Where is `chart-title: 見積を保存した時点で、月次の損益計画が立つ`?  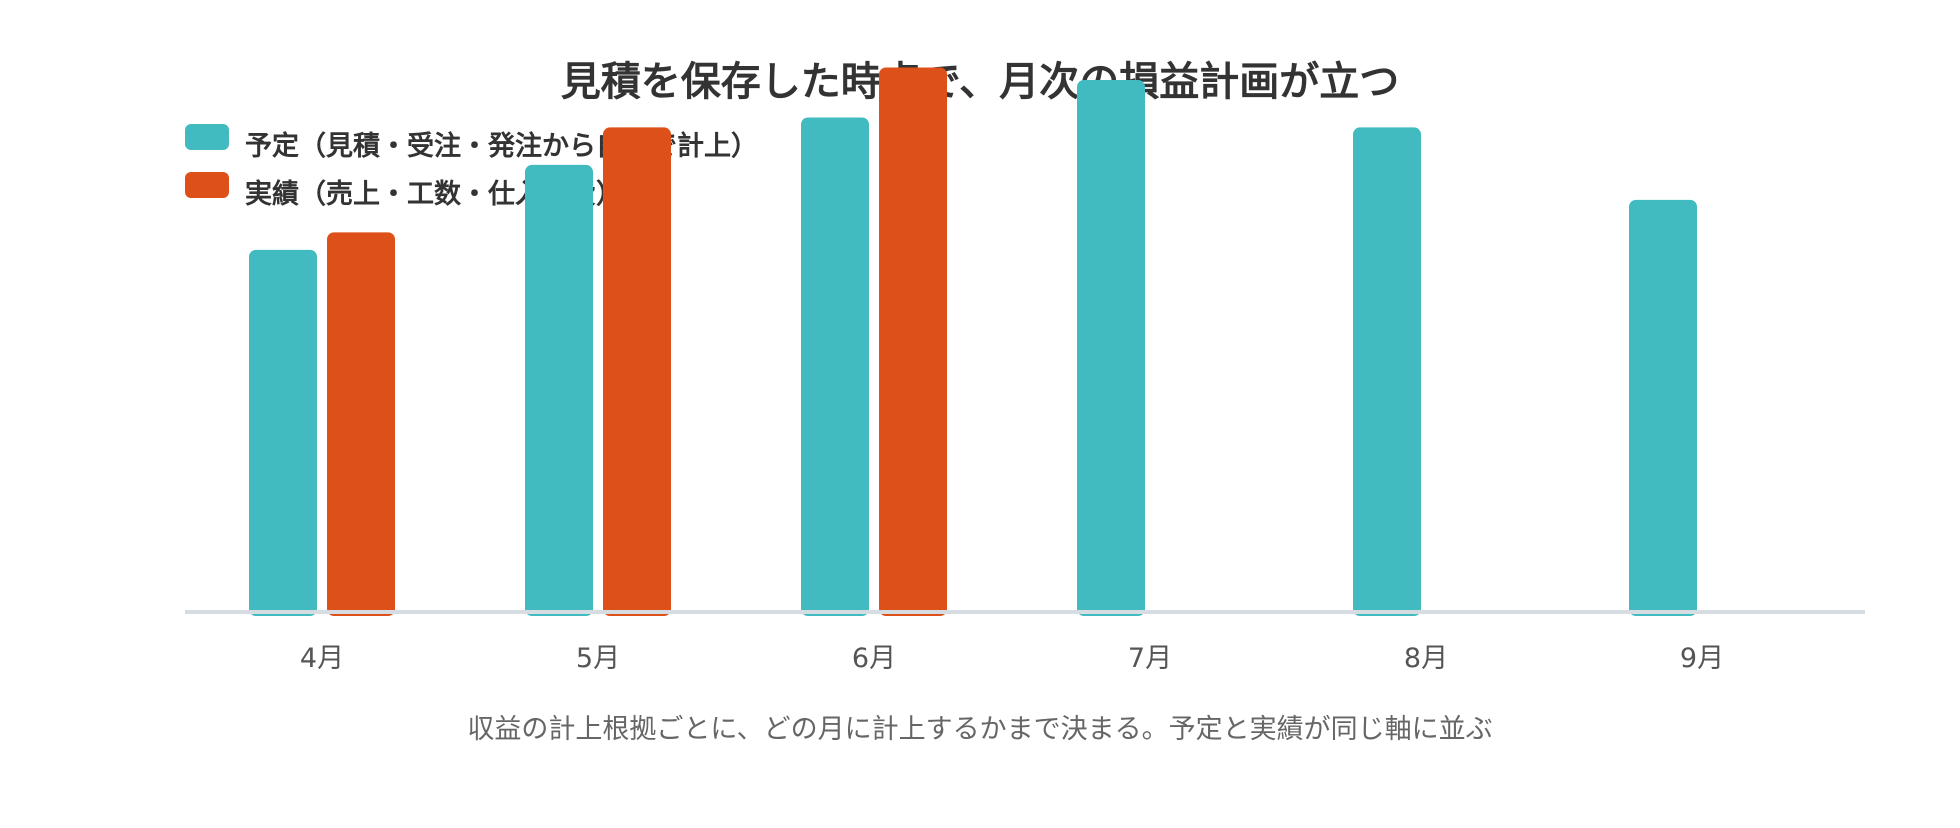
chart-title: 見積を保存した時点で、月次の損益計画が立つ is located at coordinates (980, 82).